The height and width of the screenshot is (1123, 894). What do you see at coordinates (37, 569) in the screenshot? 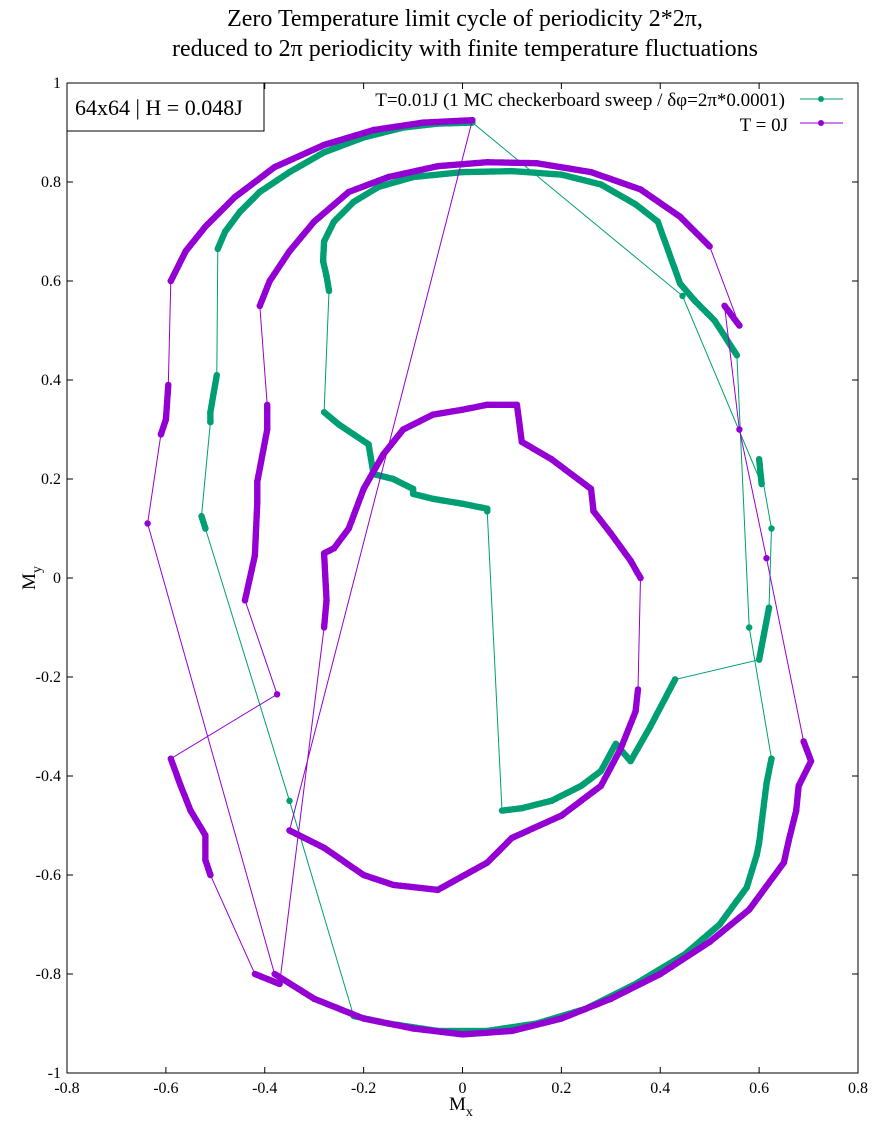
I see `y-axis-label-sub: y` at bounding box center [37, 569].